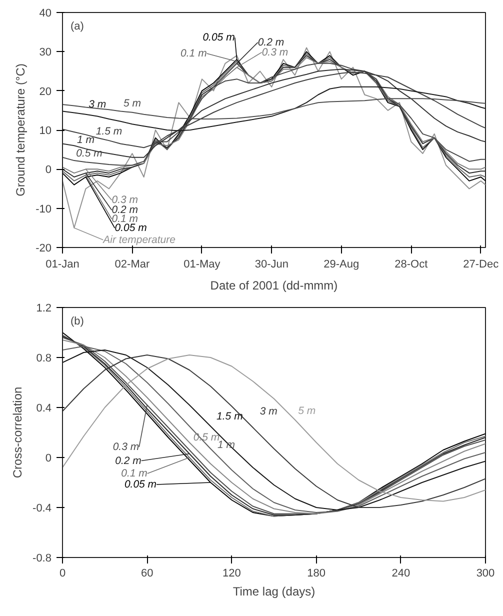 The image size is (503, 616). What do you see at coordinates (271, 42) in the screenshot?
I see `series-label: 0.2 m` at bounding box center [271, 42].